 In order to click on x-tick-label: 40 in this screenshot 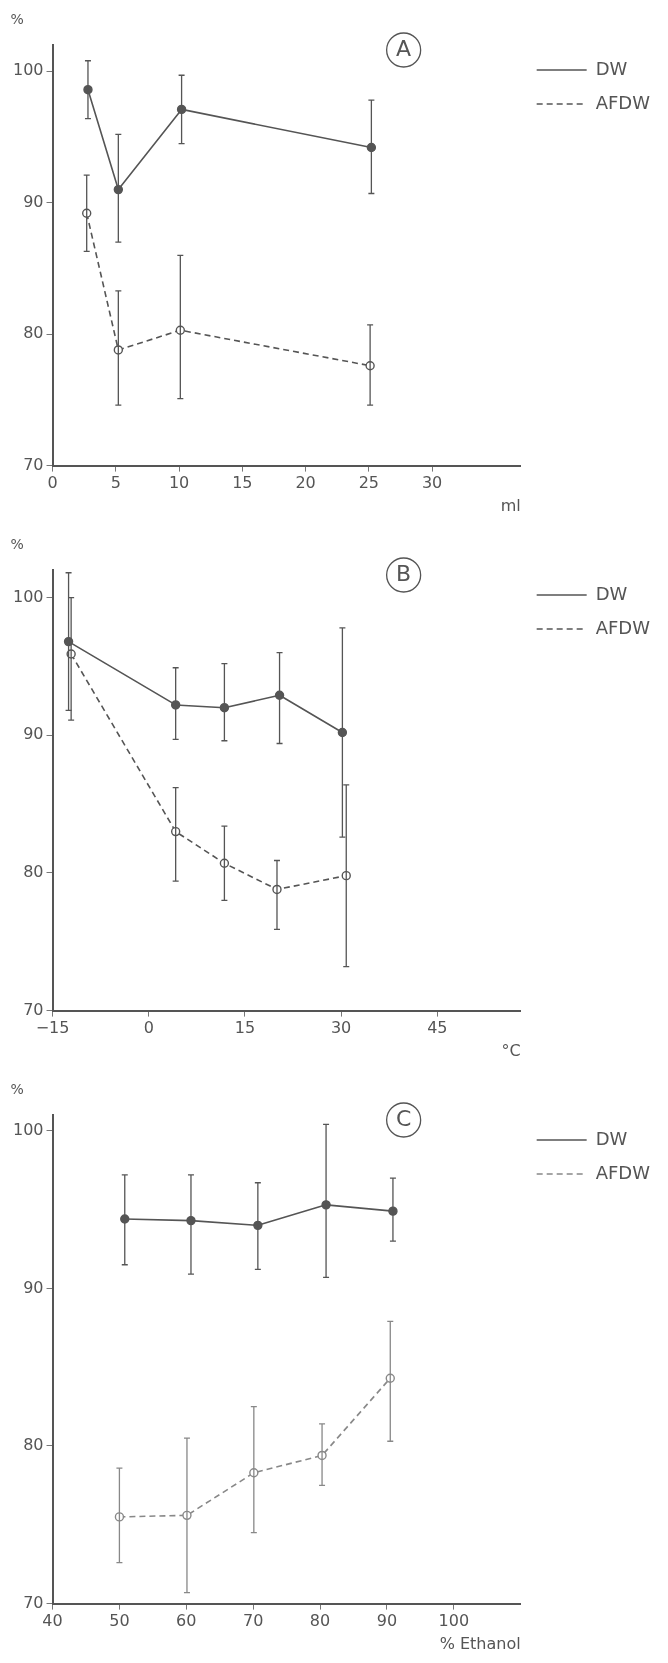, I will do `click(52, 1621)`.